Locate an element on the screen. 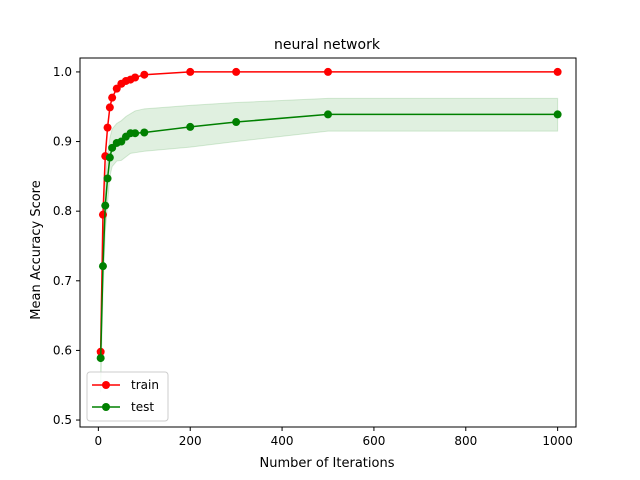  legend: train test is located at coordinates (127, 396).